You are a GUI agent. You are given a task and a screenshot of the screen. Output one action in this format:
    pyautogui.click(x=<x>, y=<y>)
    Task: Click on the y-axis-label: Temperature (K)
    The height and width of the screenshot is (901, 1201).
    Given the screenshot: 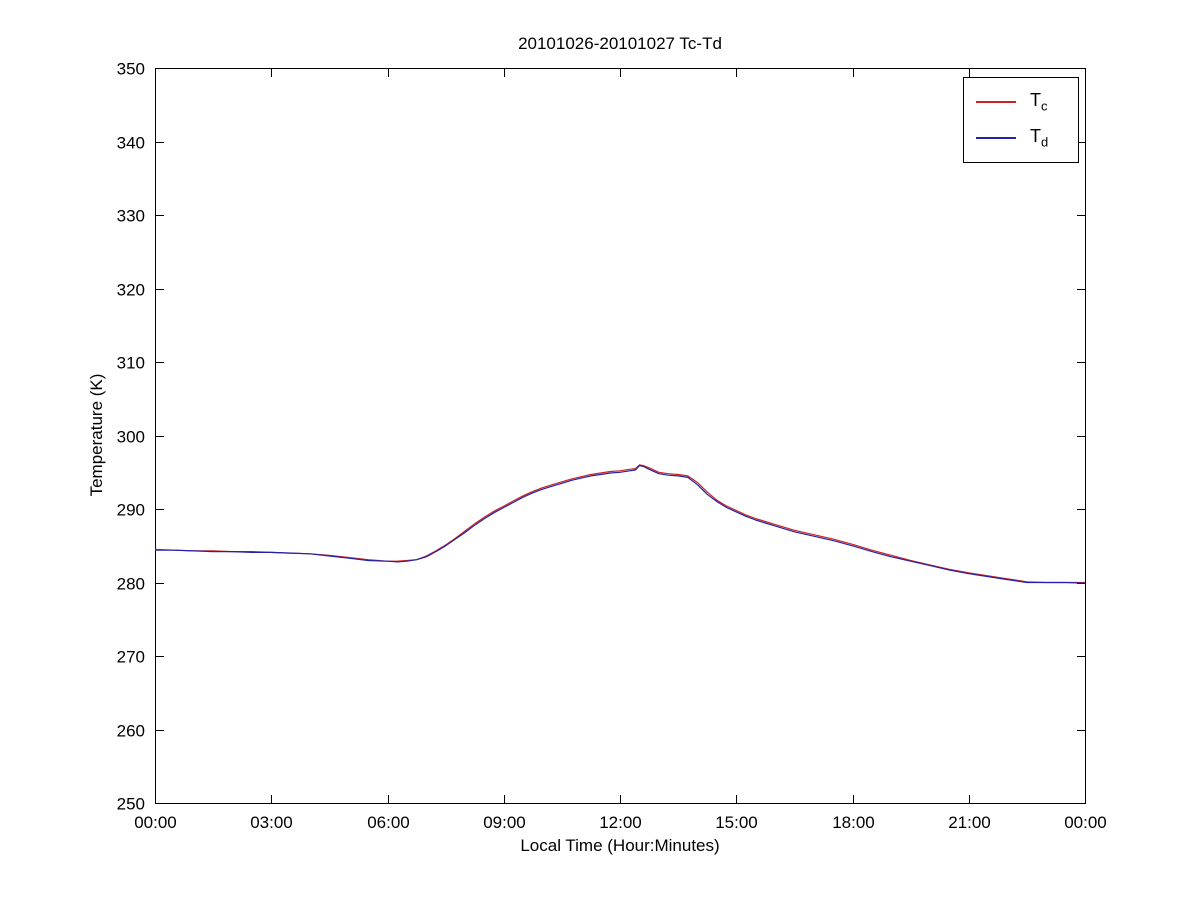 What is the action you would take?
    pyautogui.click(x=96, y=435)
    